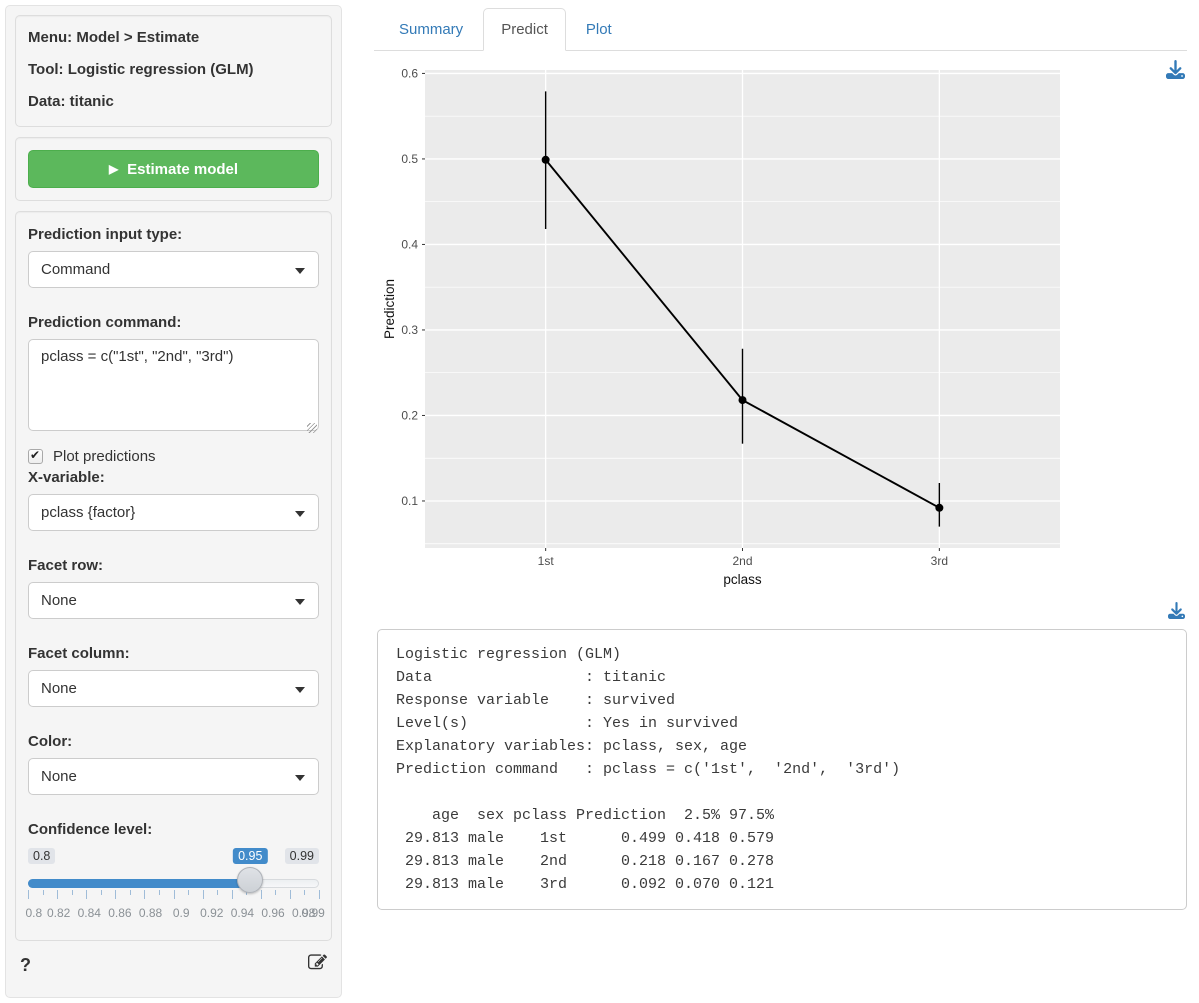  What do you see at coordinates (173, 688) in the screenshot?
I see `facet-column-select: None` at bounding box center [173, 688].